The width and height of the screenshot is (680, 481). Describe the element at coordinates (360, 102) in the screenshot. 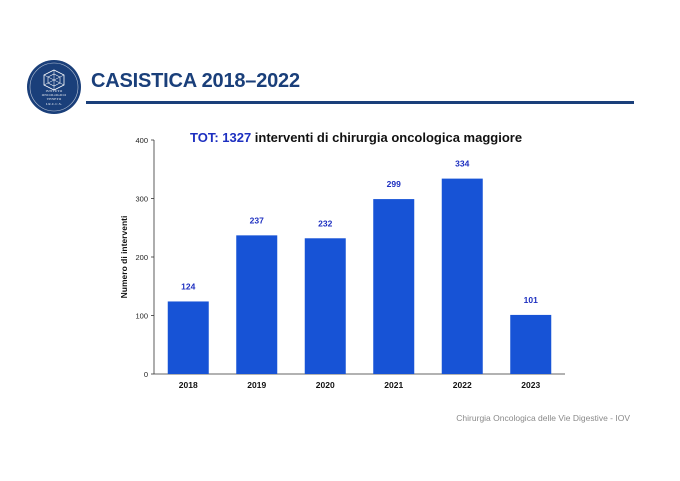

I see `title-divider` at that location.